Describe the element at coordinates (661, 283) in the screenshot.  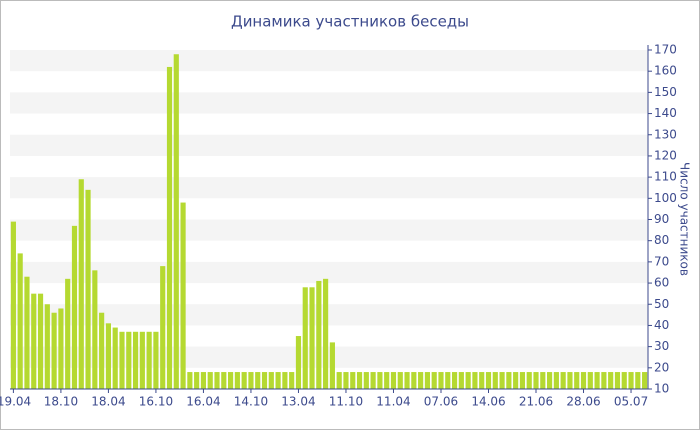
I see `y-tick-label: 60` at that location.